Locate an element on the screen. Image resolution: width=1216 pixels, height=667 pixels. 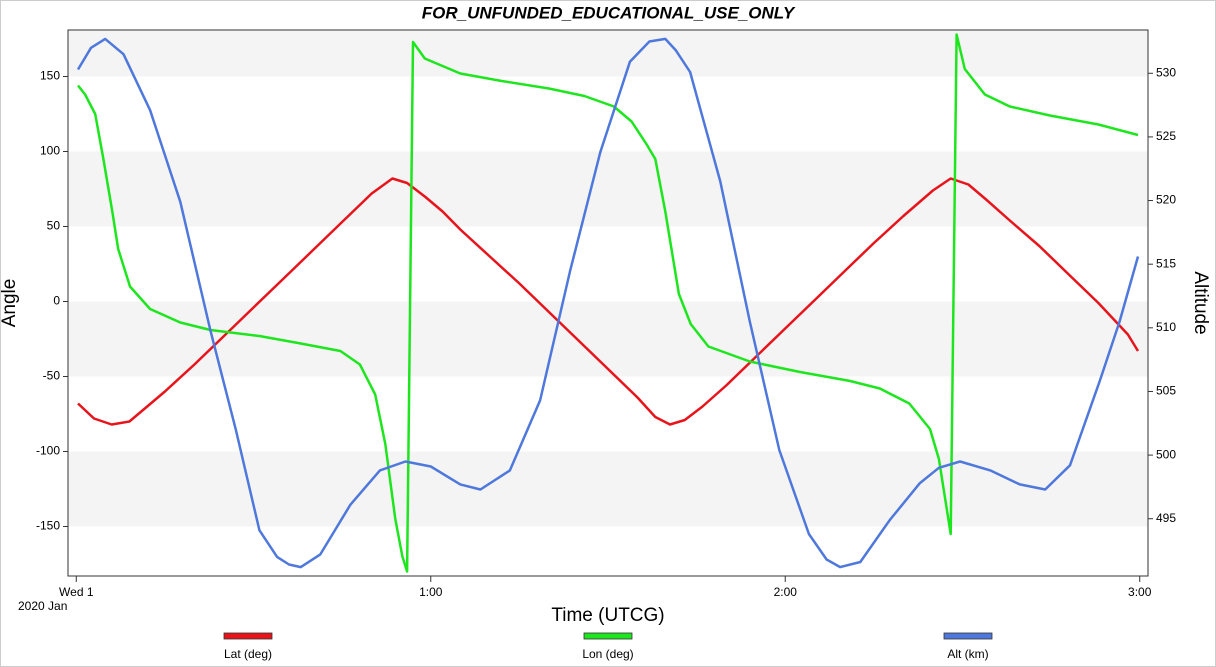
y-tick-label: -50 is located at coordinates (52, 376).